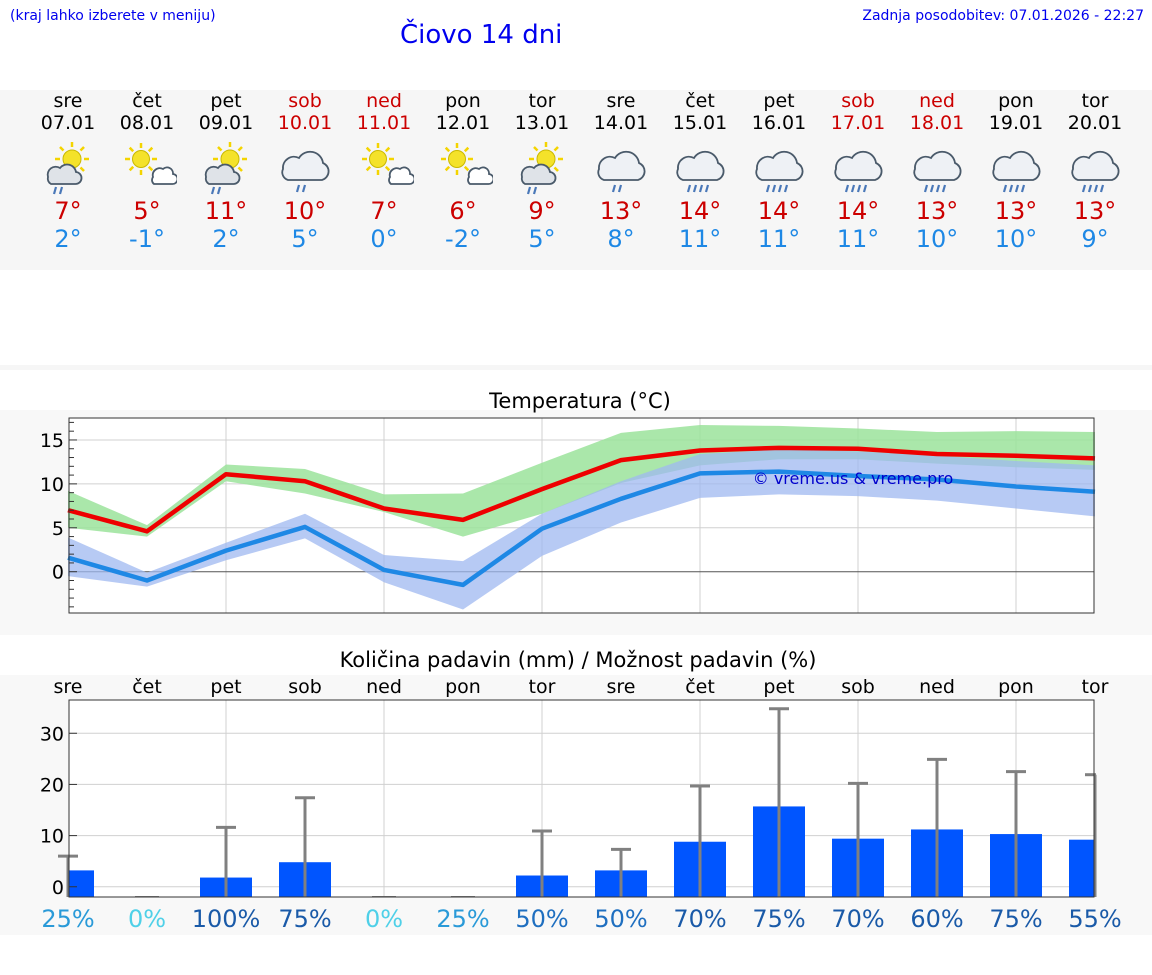 The width and height of the screenshot is (1152, 975). What do you see at coordinates (462, 919) in the screenshot?
I see `precipitation-probability: 25%` at bounding box center [462, 919].